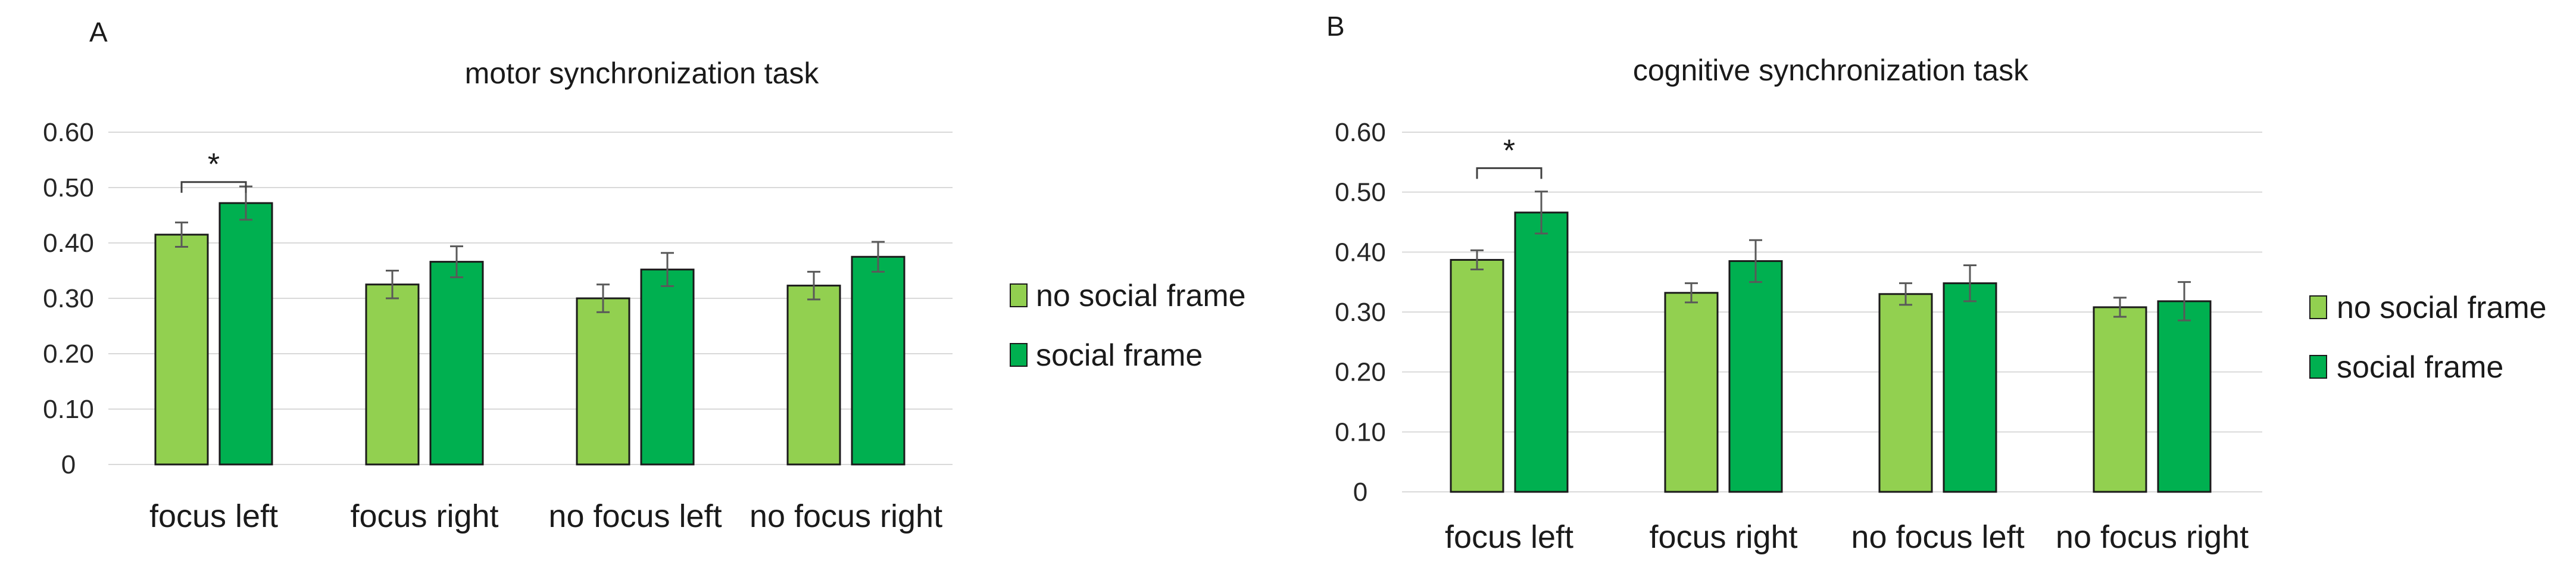  I want to click on significance-star-motor: *, so click(214, 165).